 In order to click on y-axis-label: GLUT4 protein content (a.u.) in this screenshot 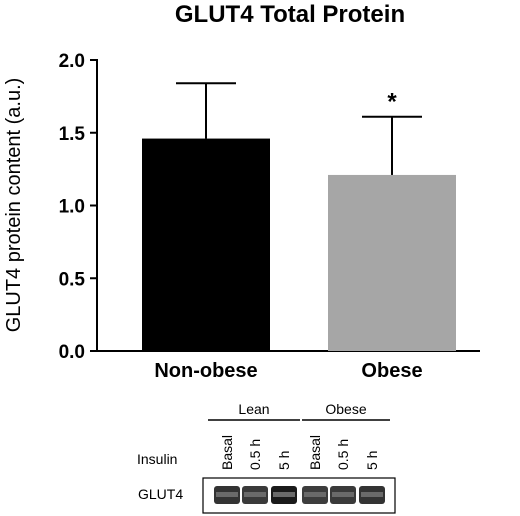, I will do `click(14, 205)`.